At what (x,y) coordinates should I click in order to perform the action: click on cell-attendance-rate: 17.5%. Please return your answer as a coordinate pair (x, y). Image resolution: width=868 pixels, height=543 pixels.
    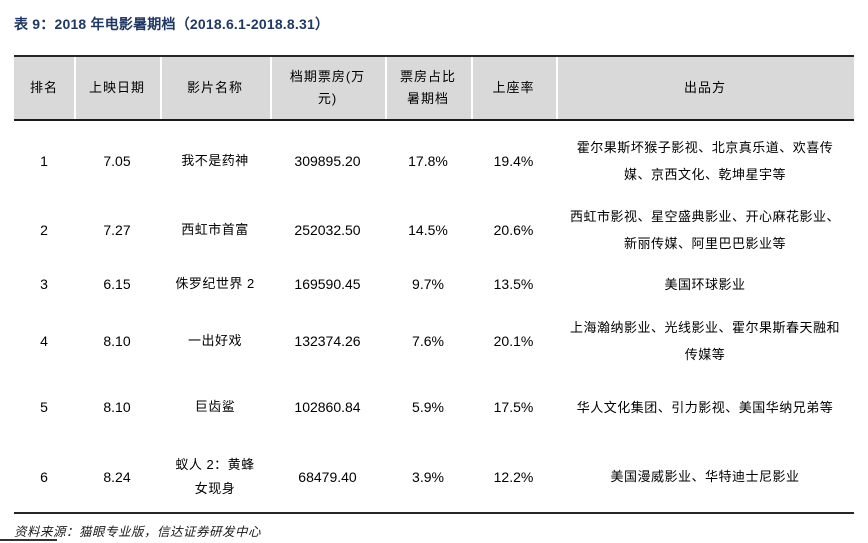
    Looking at the image, I should click on (513, 407).